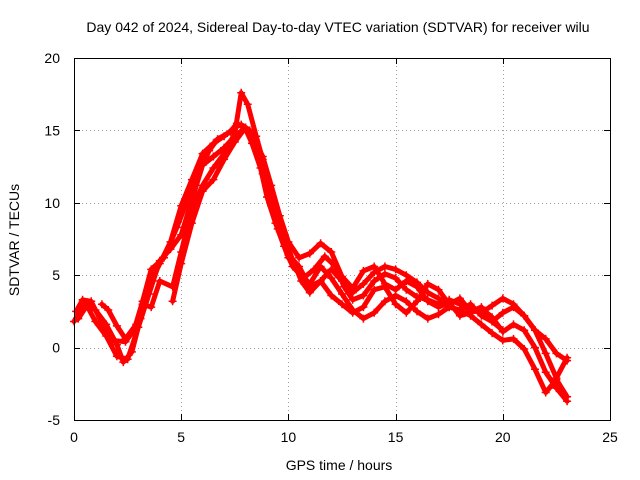  Describe the element at coordinates (74, 437) in the screenshot. I see `x-tick-label: 0` at that location.